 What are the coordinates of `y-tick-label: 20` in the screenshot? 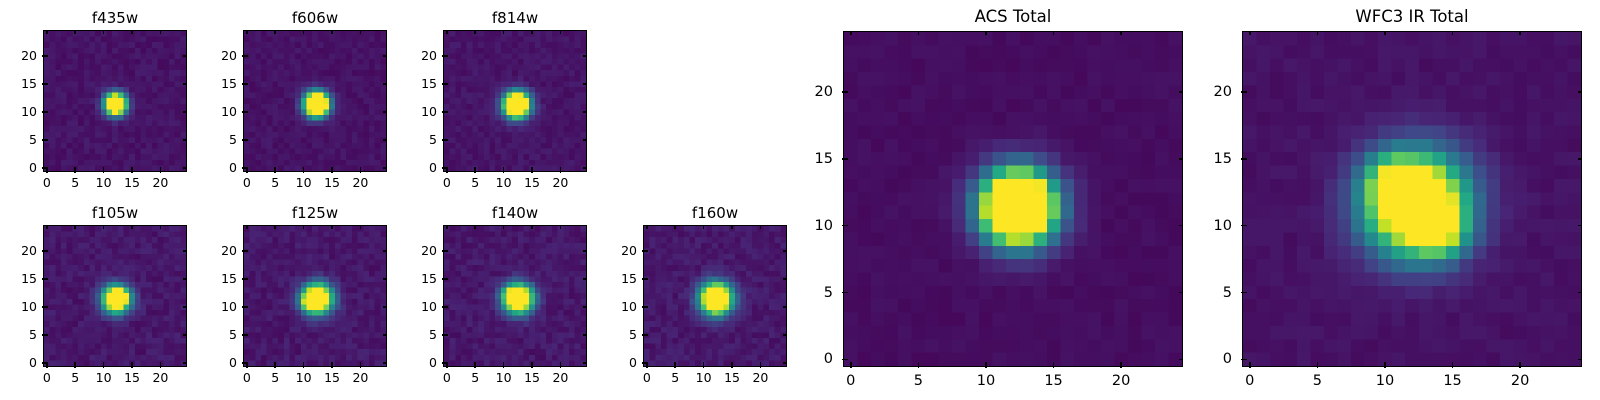 It's located at (1222, 91).